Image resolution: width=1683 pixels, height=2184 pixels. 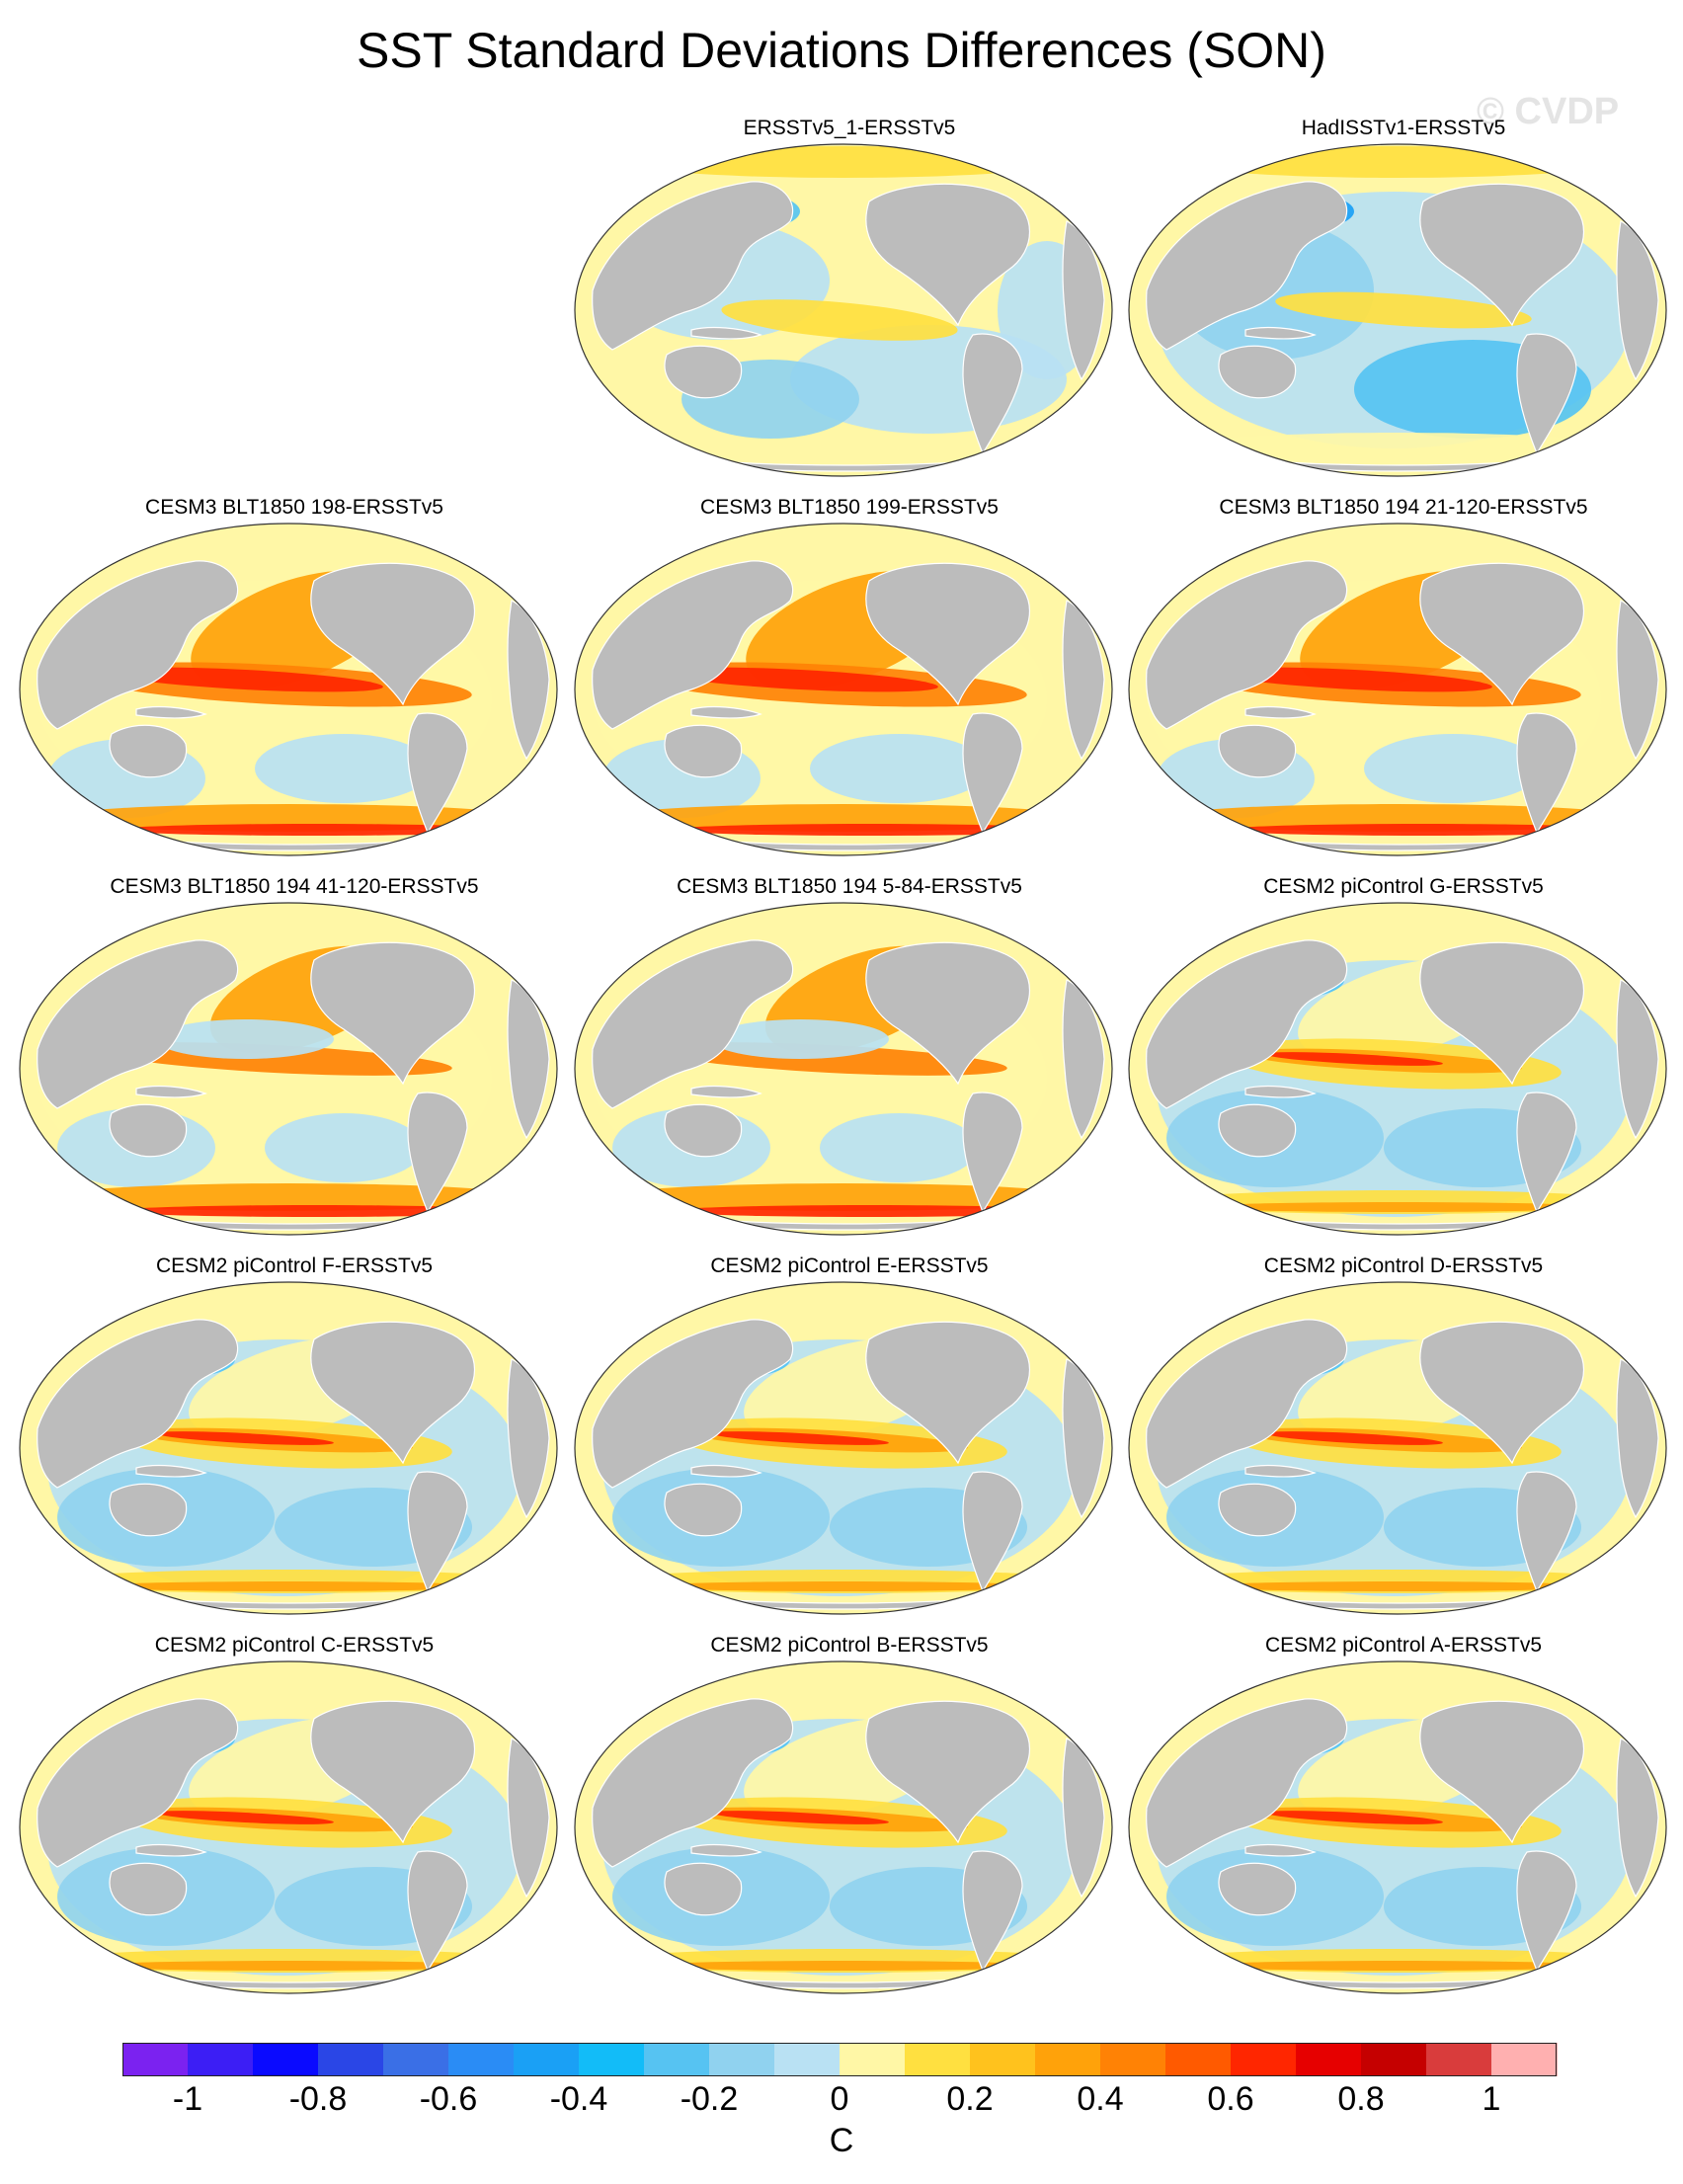 What do you see at coordinates (839, 2099) in the screenshot?
I see `colorbar-tick-label: 0` at bounding box center [839, 2099].